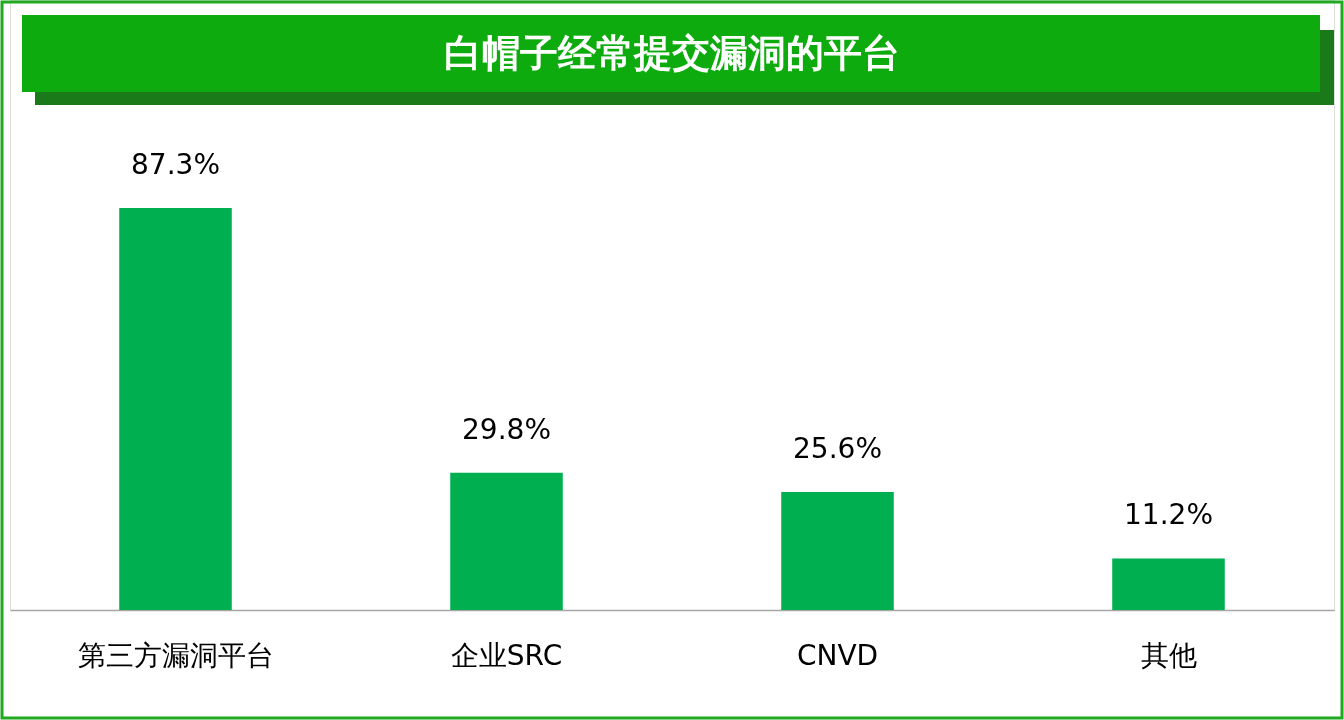 The height and width of the screenshot is (720, 1344). What do you see at coordinates (837, 655) in the screenshot?
I see `x-tick-label: CNVD` at bounding box center [837, 655].